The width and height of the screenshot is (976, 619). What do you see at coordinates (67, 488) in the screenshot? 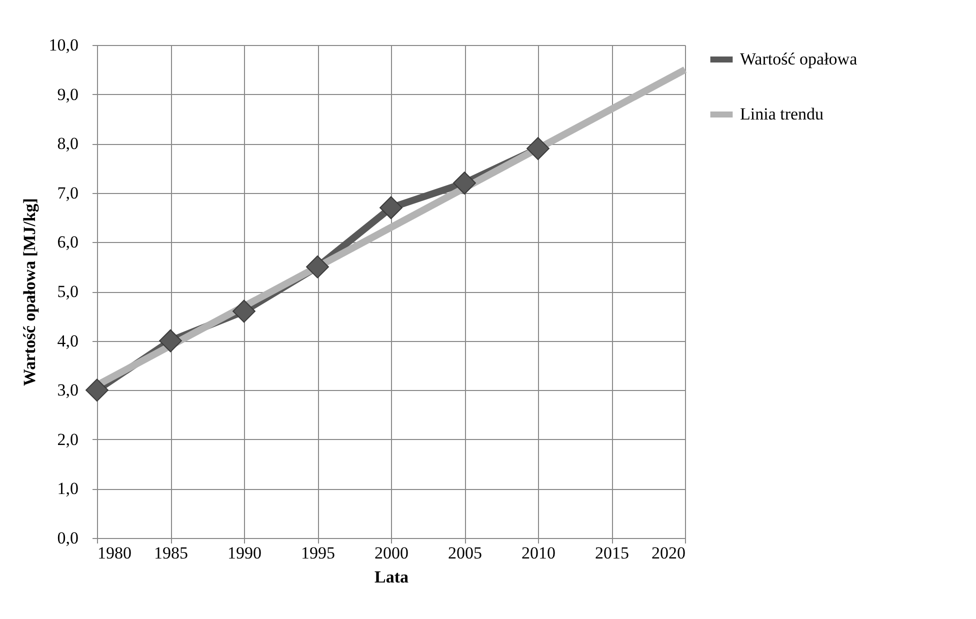
I see `y-tick-label: 1,0` at bounding box center [67, 488].